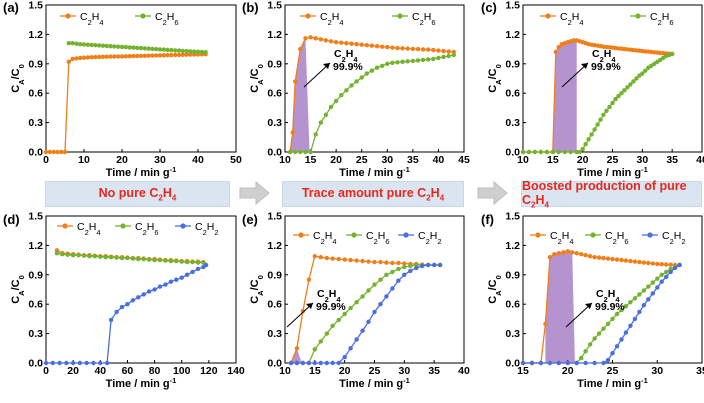 This screenshot has width=704, height=403. I want to click on y-tick-label: 1.2, so click(512, 35).